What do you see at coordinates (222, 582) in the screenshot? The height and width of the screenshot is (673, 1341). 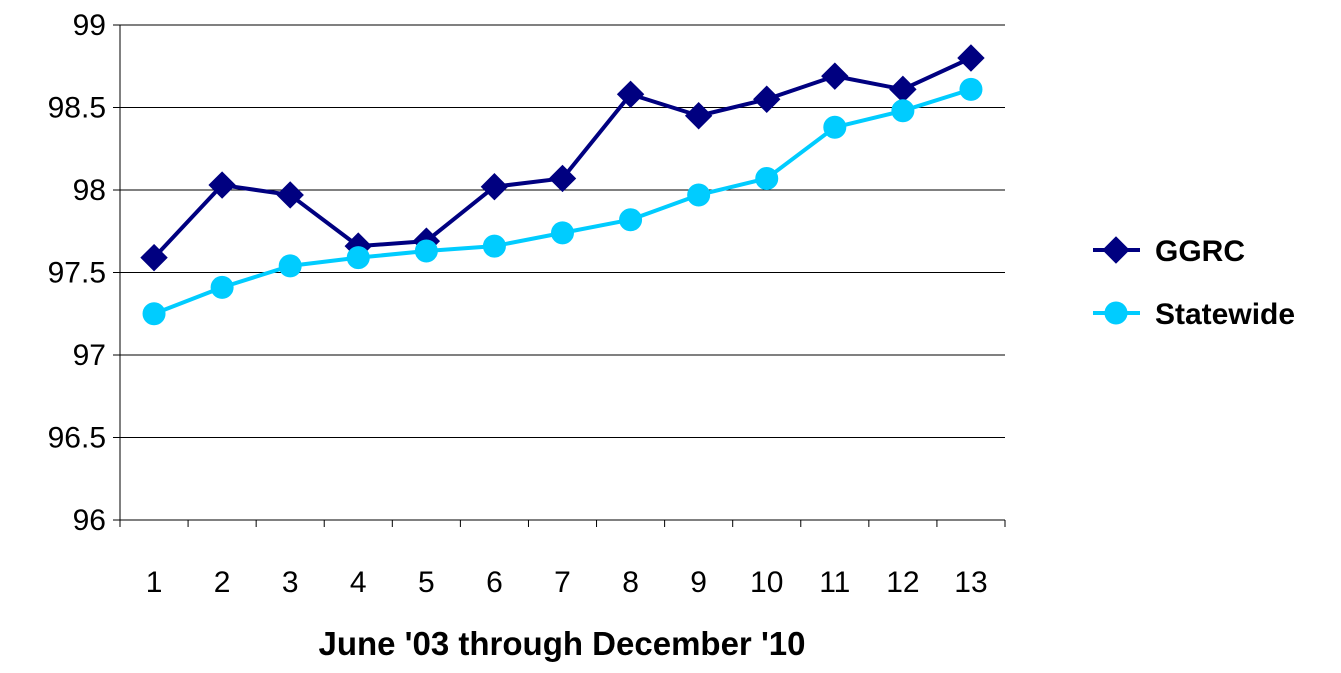 I see `x-tick-label: 2` at bounding box center [222, 582].